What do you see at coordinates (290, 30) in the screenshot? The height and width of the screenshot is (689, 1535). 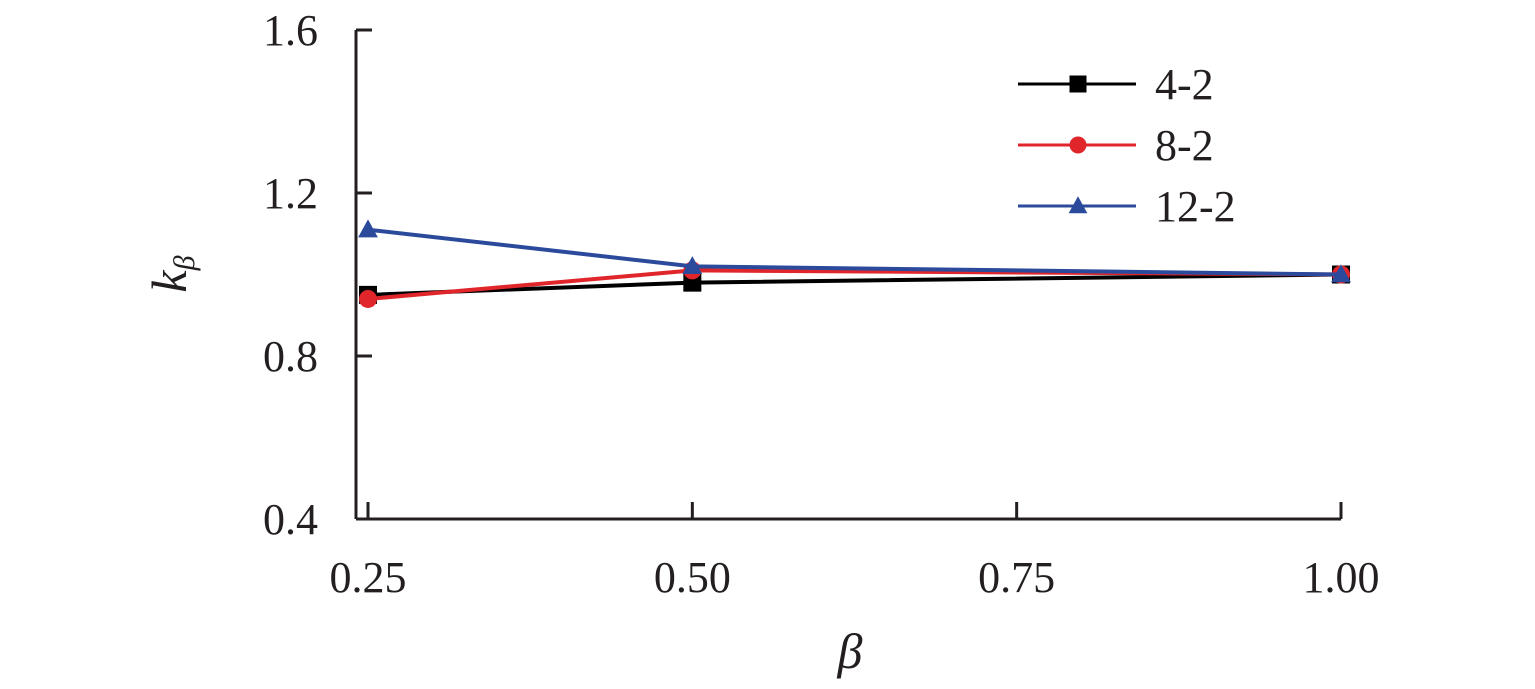 I see `y-tick-label: 1.6` at bounding box center [290, 30].